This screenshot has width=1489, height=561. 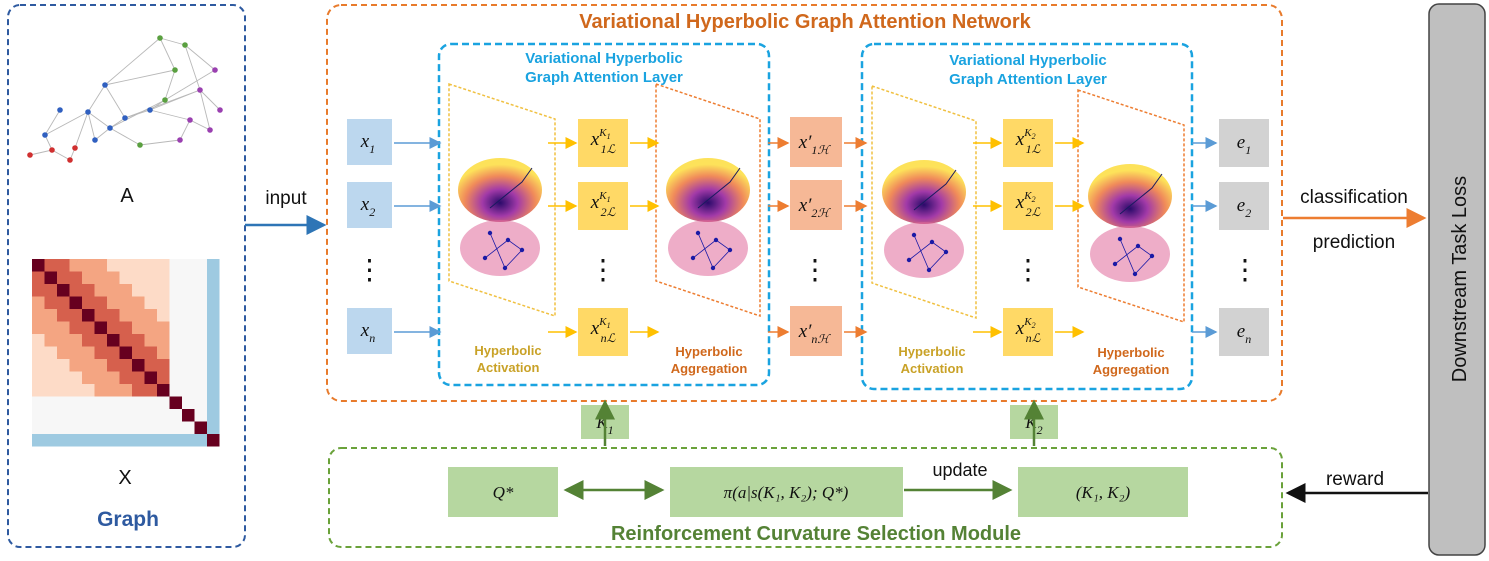 What do you see at coordinates (602, 322) in the screenshot?
I see `layer-1-latent-node-4-sup: K` at bounding box center [602, 322].